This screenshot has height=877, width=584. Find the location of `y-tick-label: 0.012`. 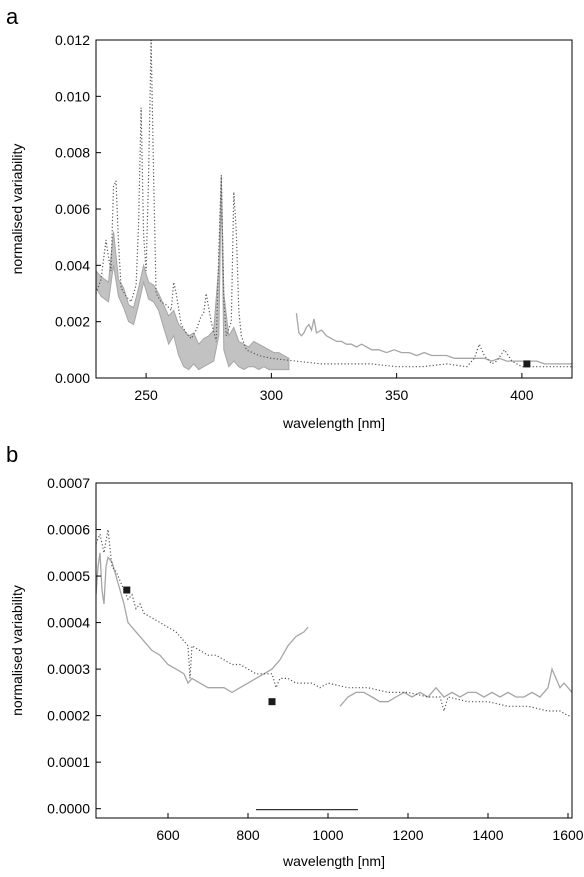

y-tick-label: 0.012 is located at coordinates (72, 40).